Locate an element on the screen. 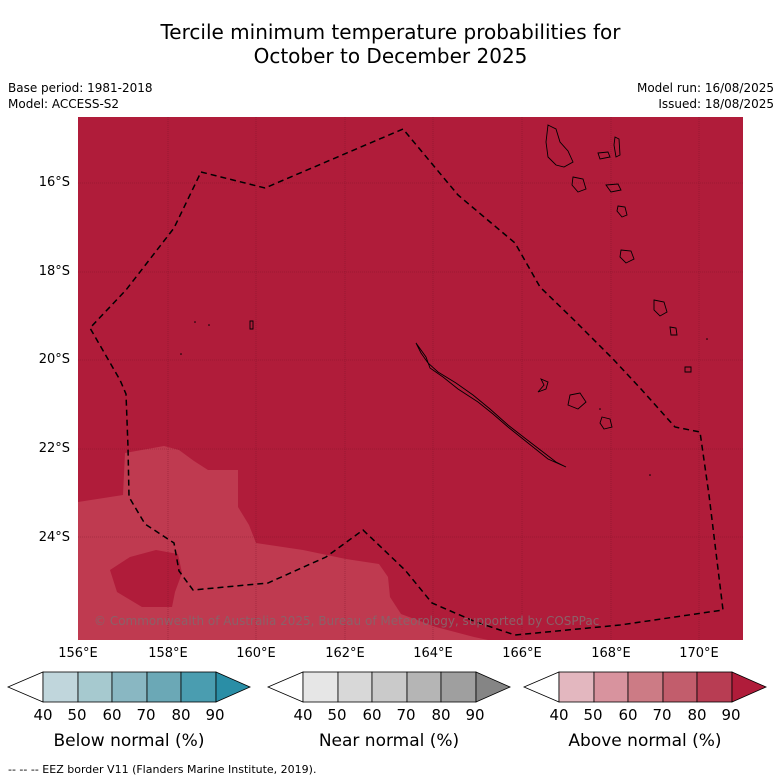 The image size is (781, 781). island-ambae is located at coordinates (604, 155).